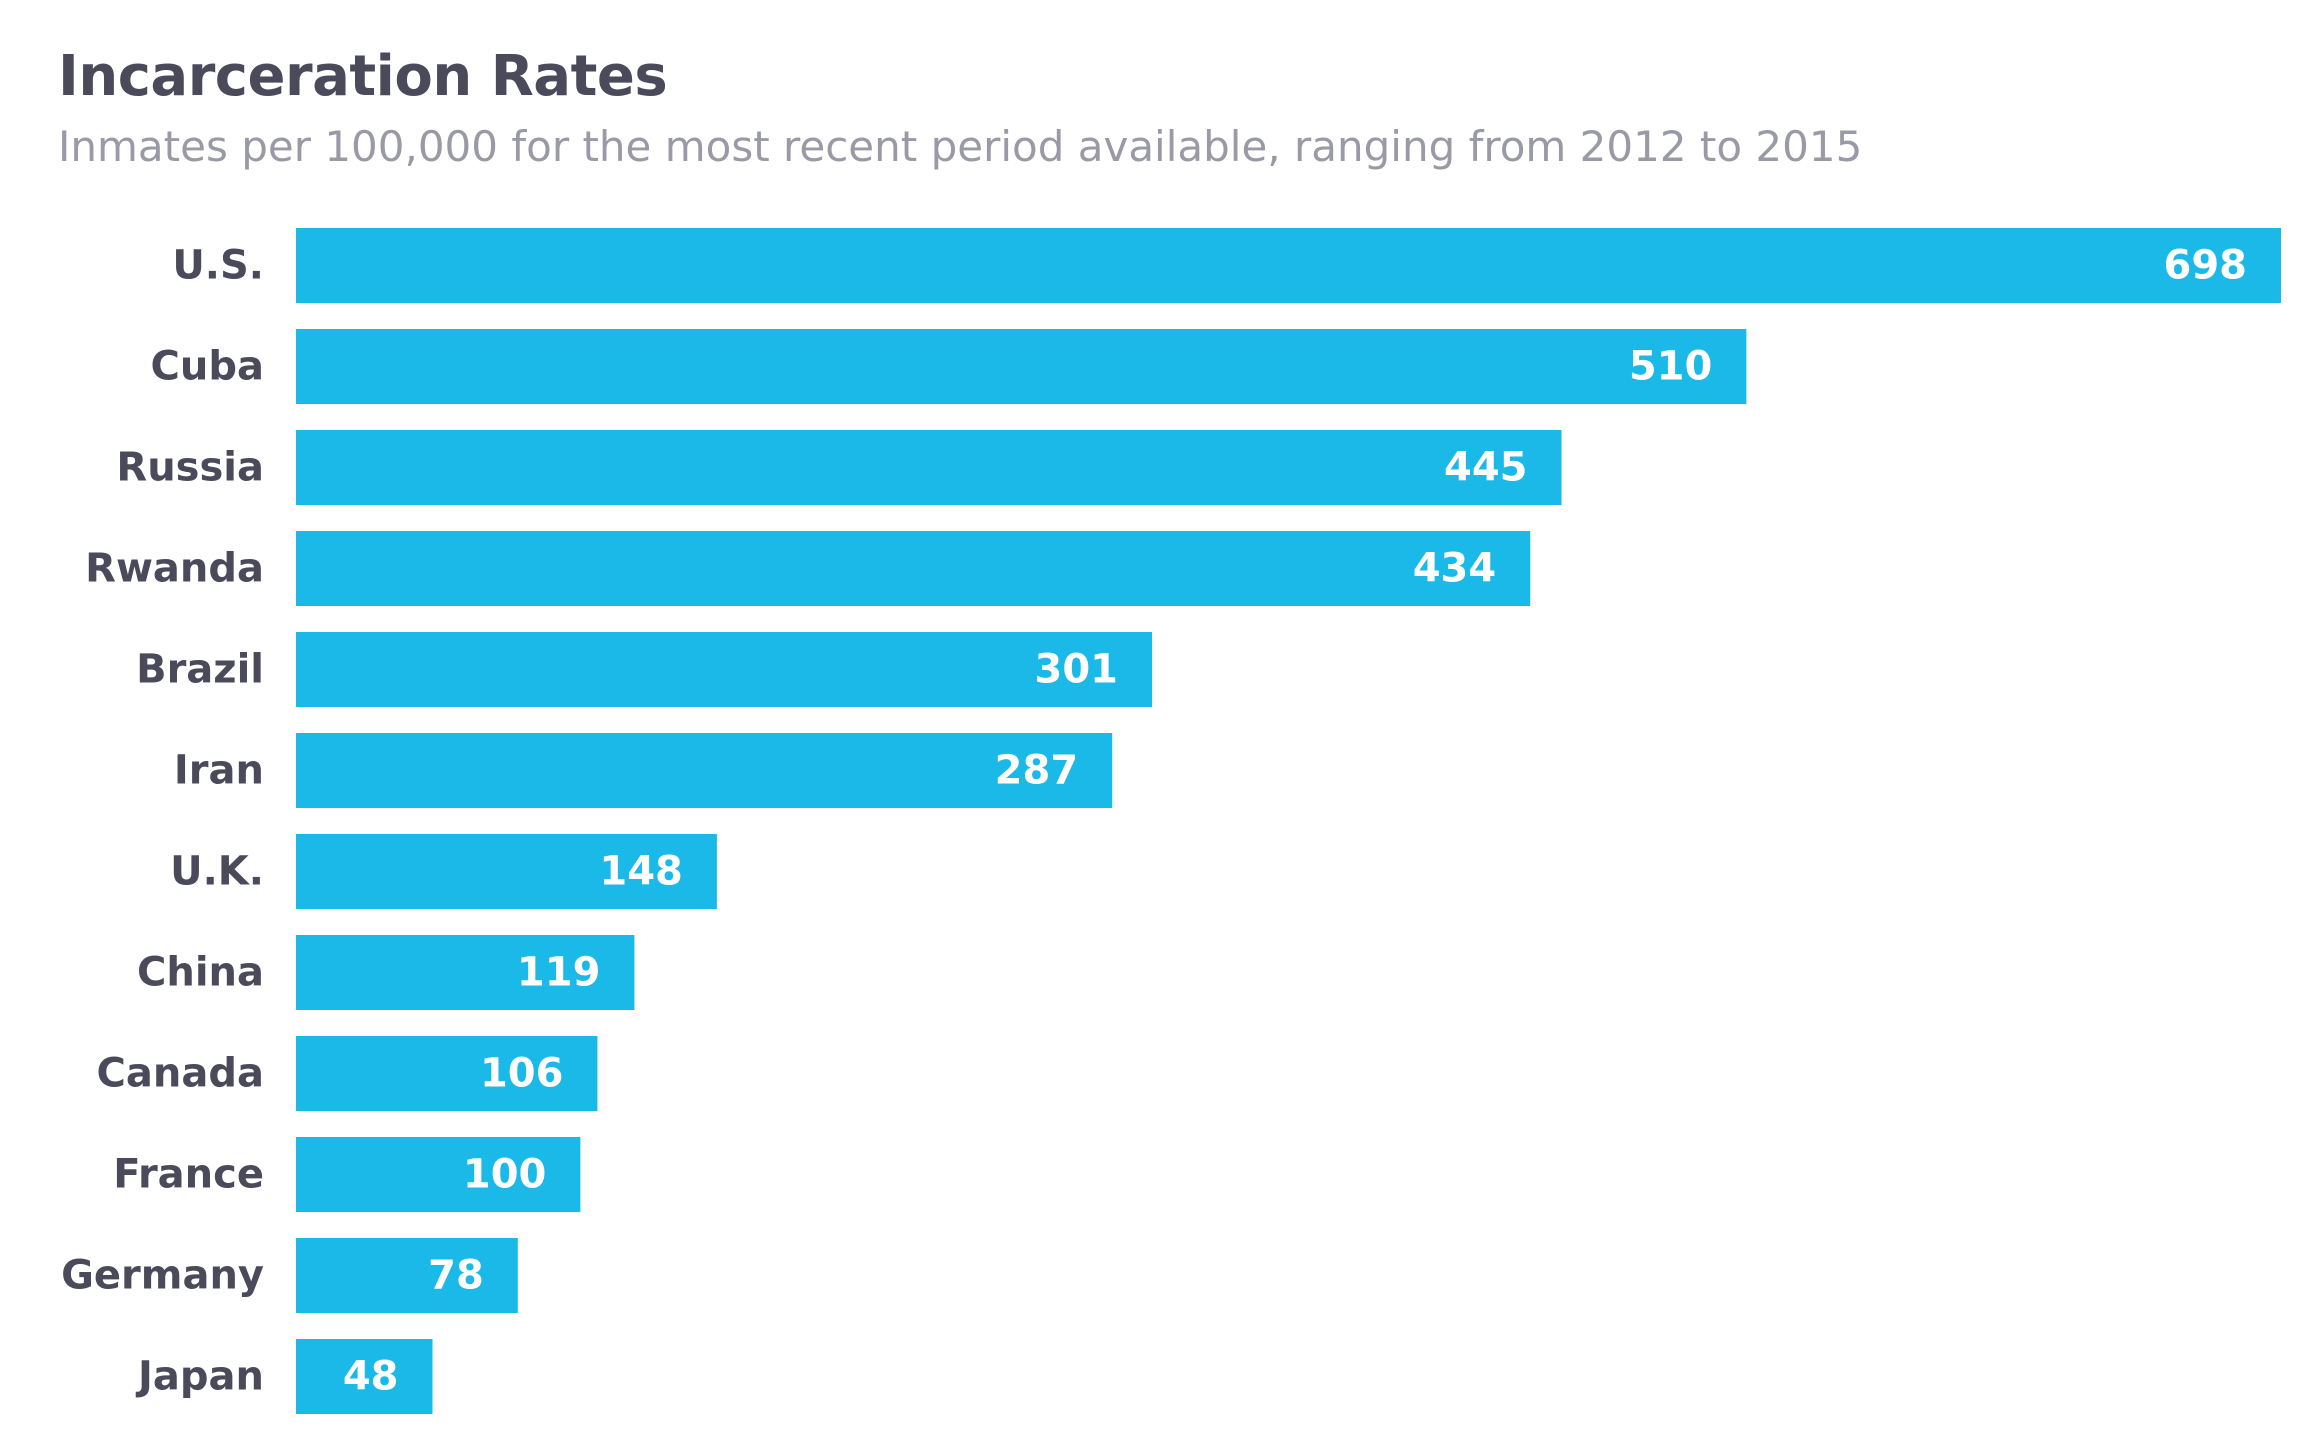  Describe the element at coordinates (704, 770) in the screenshot. I see `bar-iran` at that location.